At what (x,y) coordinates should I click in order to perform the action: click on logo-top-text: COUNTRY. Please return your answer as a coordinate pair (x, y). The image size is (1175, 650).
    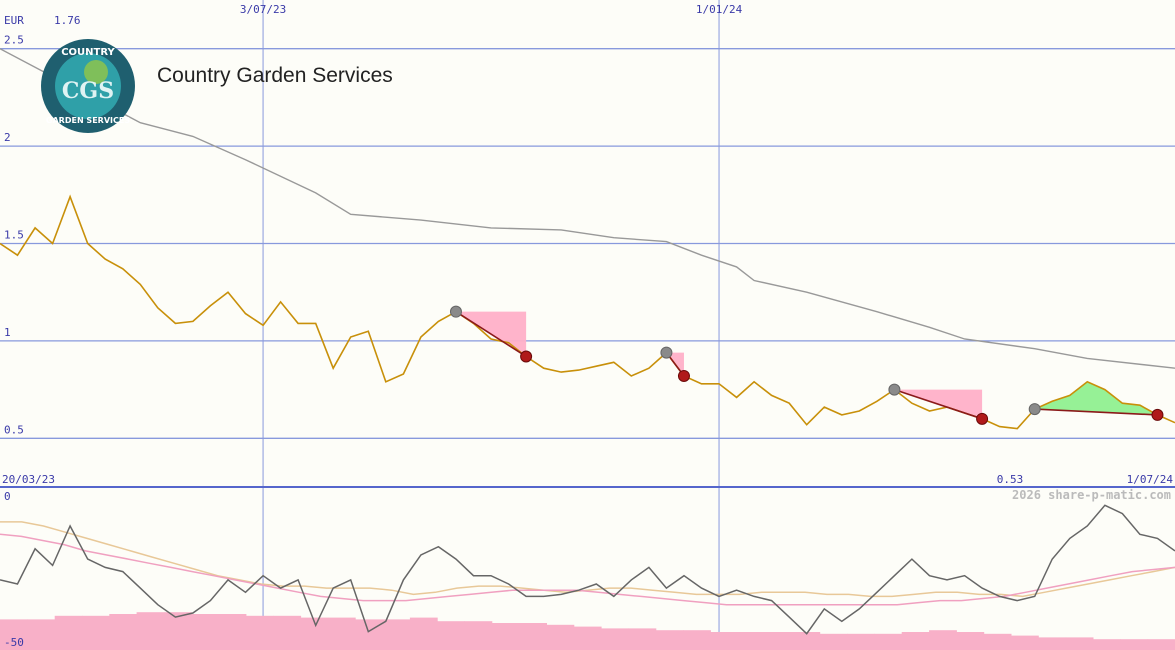
    Looking at the image, I should click on (88, 52).